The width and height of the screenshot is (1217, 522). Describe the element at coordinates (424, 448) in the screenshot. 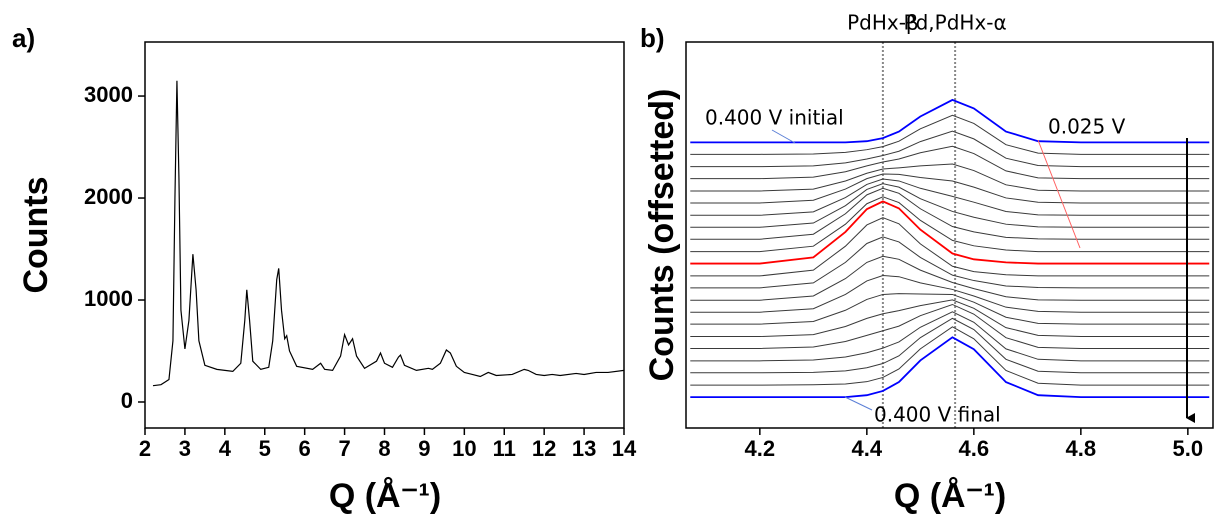

I see `x-tick-label: 9` at that location.